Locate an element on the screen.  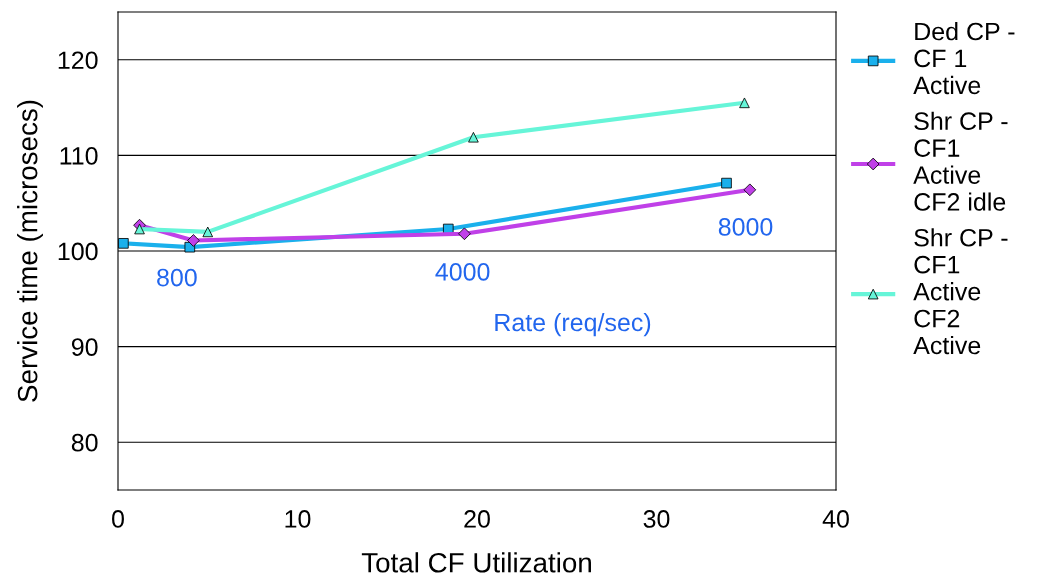
x-tick-label: 40 is located at coordinates (835, 519).